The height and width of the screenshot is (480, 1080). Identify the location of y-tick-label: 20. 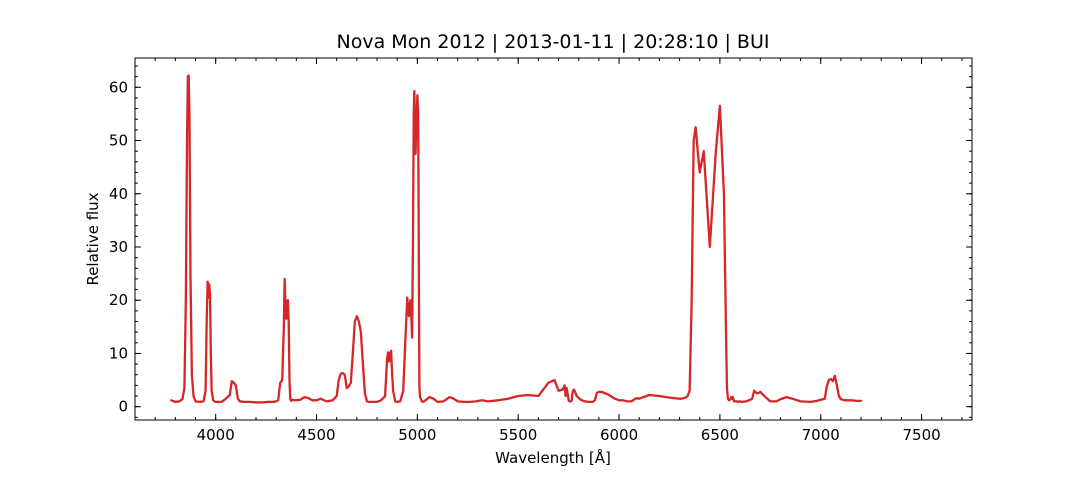
(118, 300).